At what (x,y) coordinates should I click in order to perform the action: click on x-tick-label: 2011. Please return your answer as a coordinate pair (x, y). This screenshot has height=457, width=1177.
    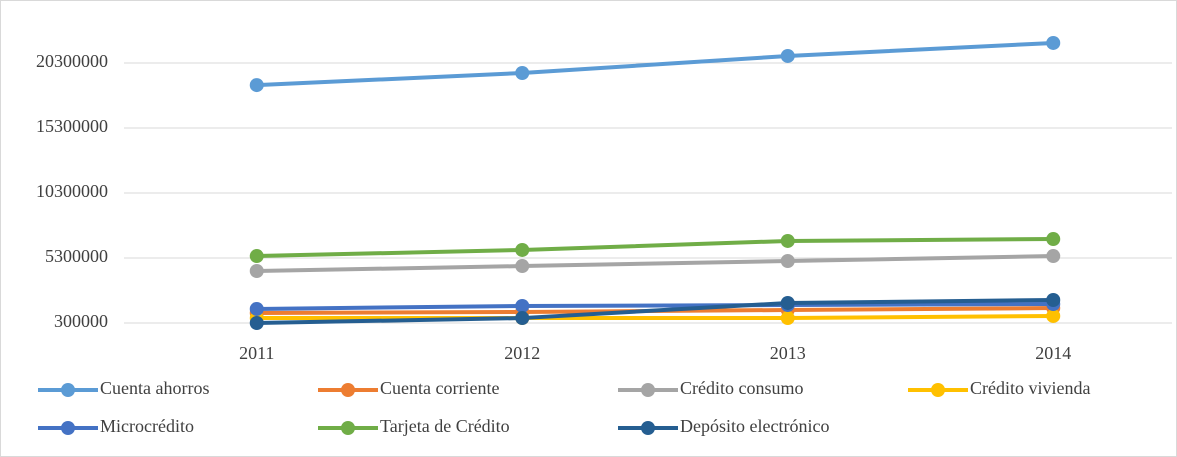
    Looking at the image, I should click on (256, 353).